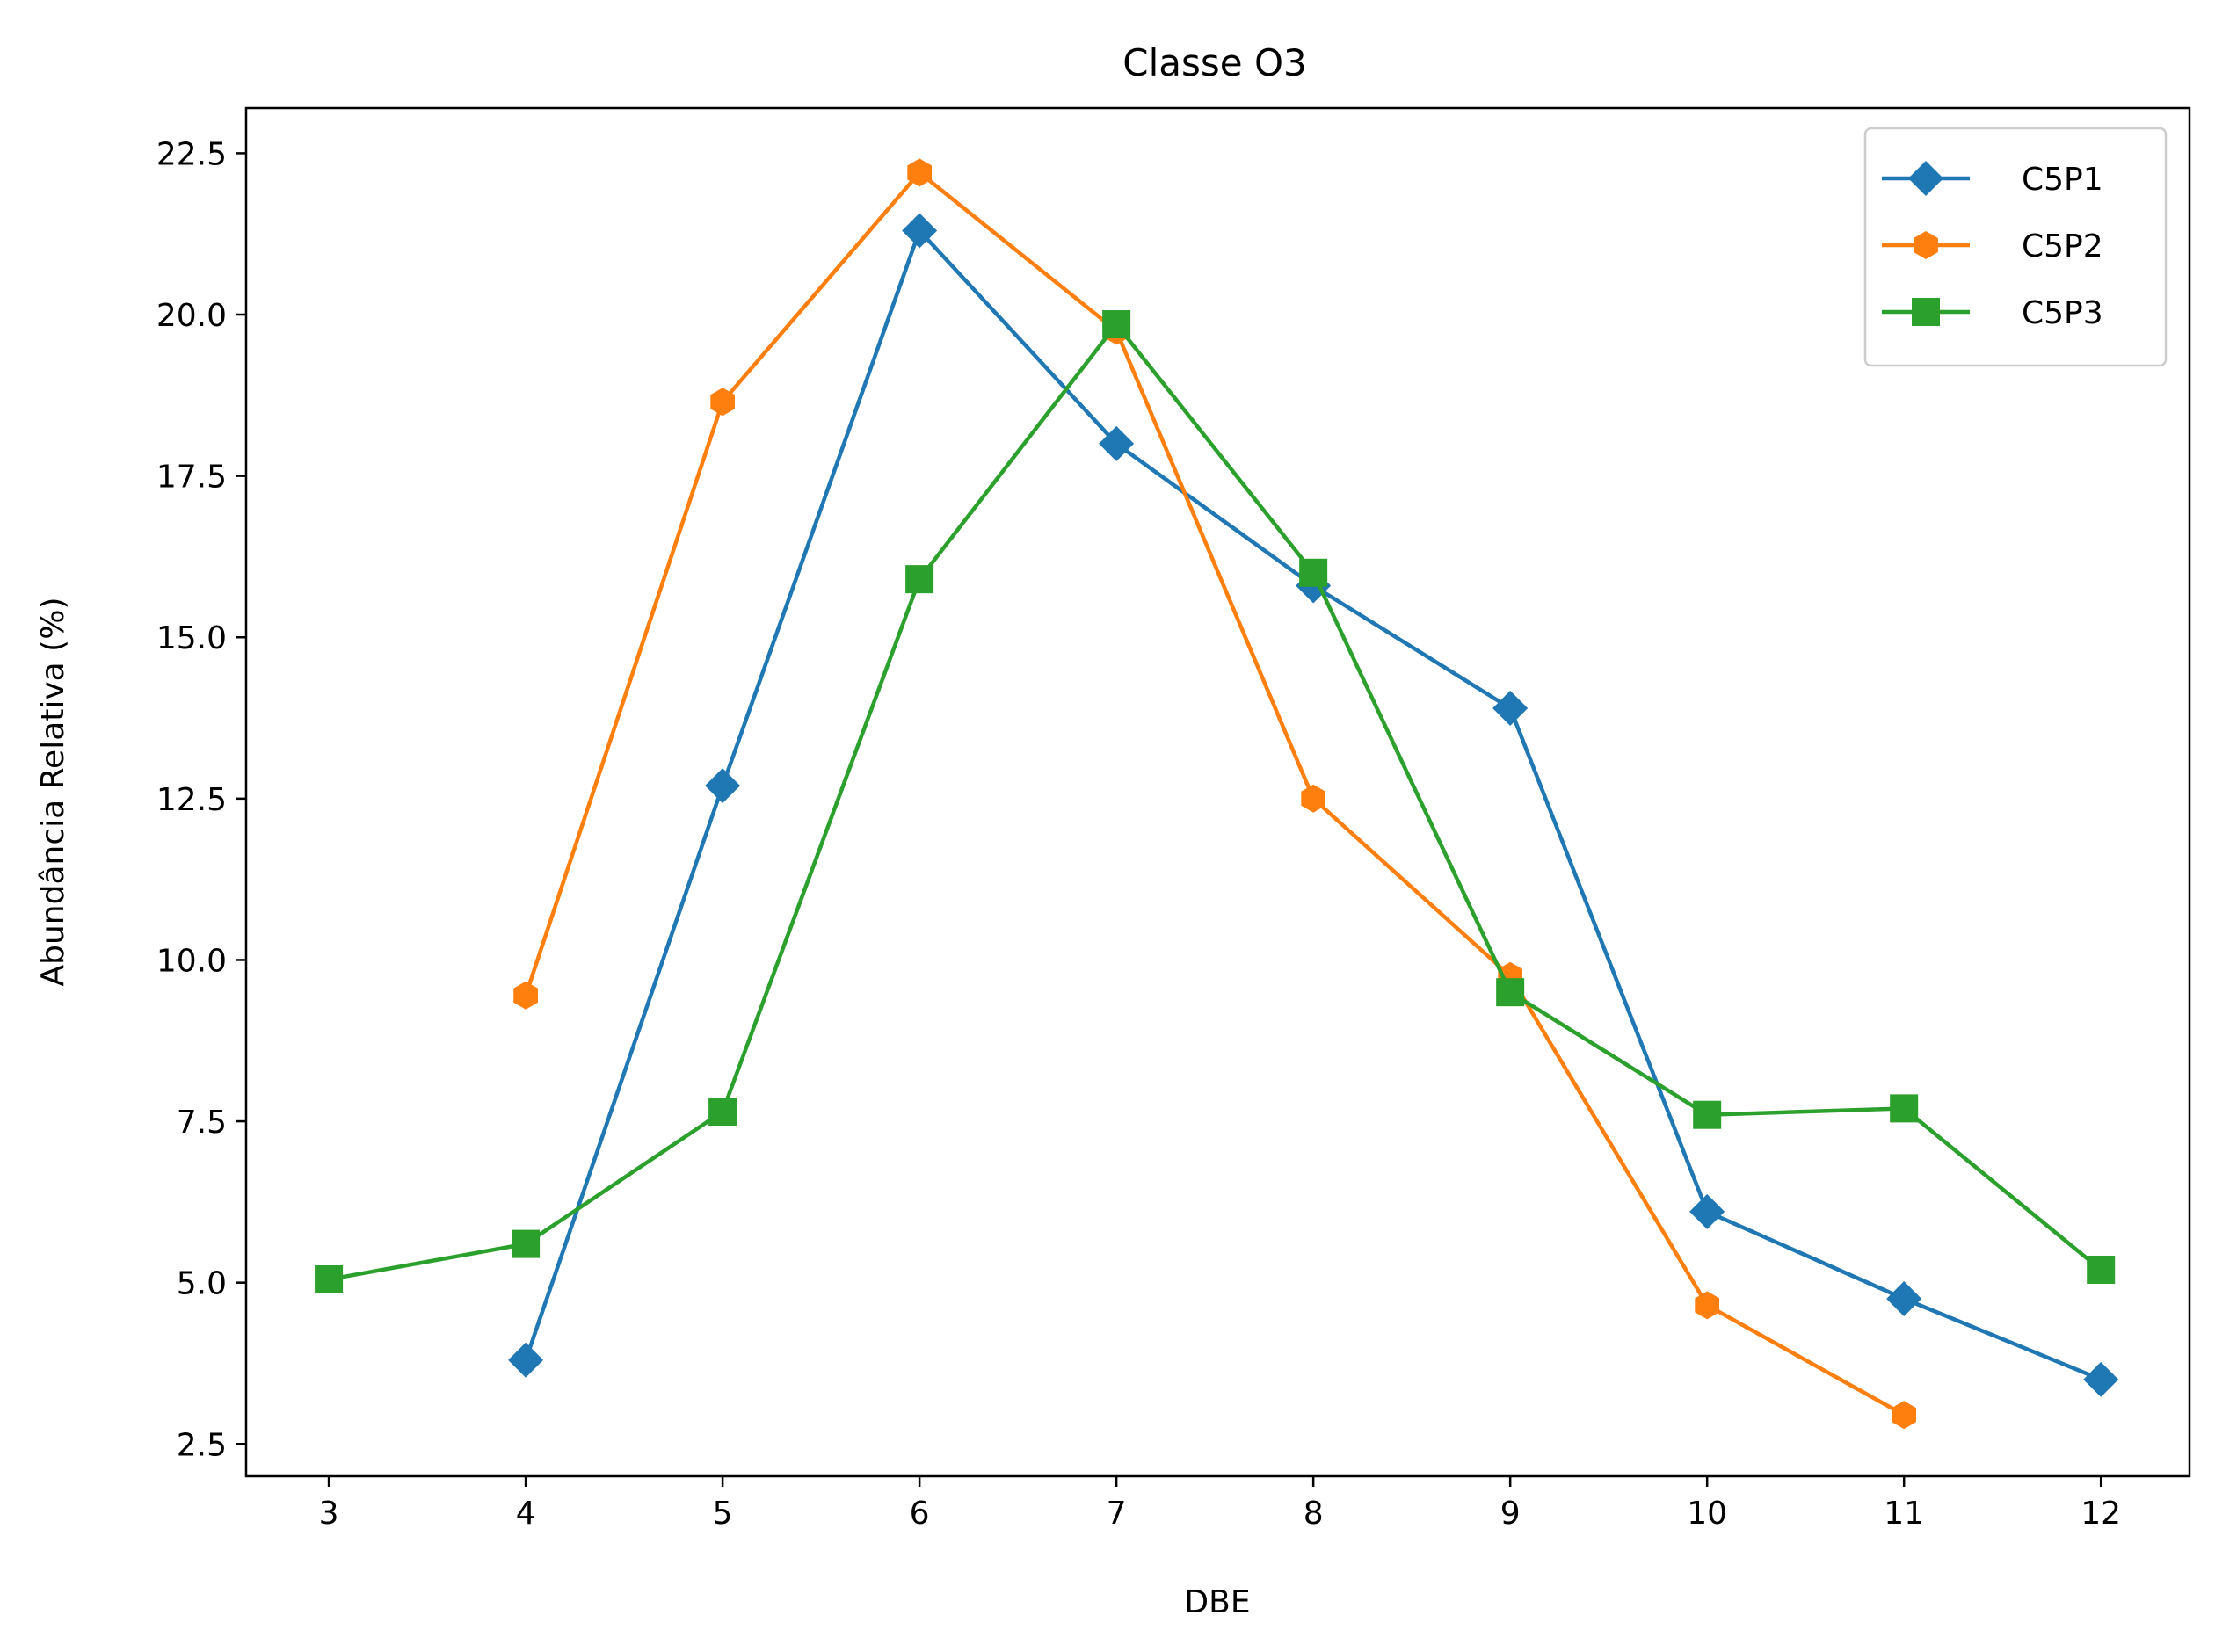 This screenshot has width=2215, height=1652. What do you see at coordinates (329, 1514) in the screenshot?
I see `x-tick-label: 3` at bounding box center [329, 1514].